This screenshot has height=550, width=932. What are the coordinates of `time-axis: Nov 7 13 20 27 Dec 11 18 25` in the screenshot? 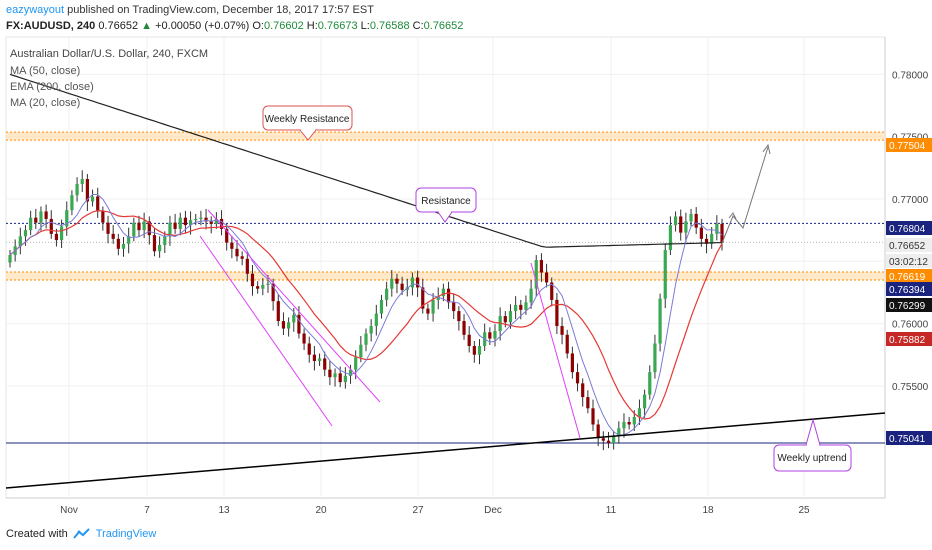 It's located at (435, 510).